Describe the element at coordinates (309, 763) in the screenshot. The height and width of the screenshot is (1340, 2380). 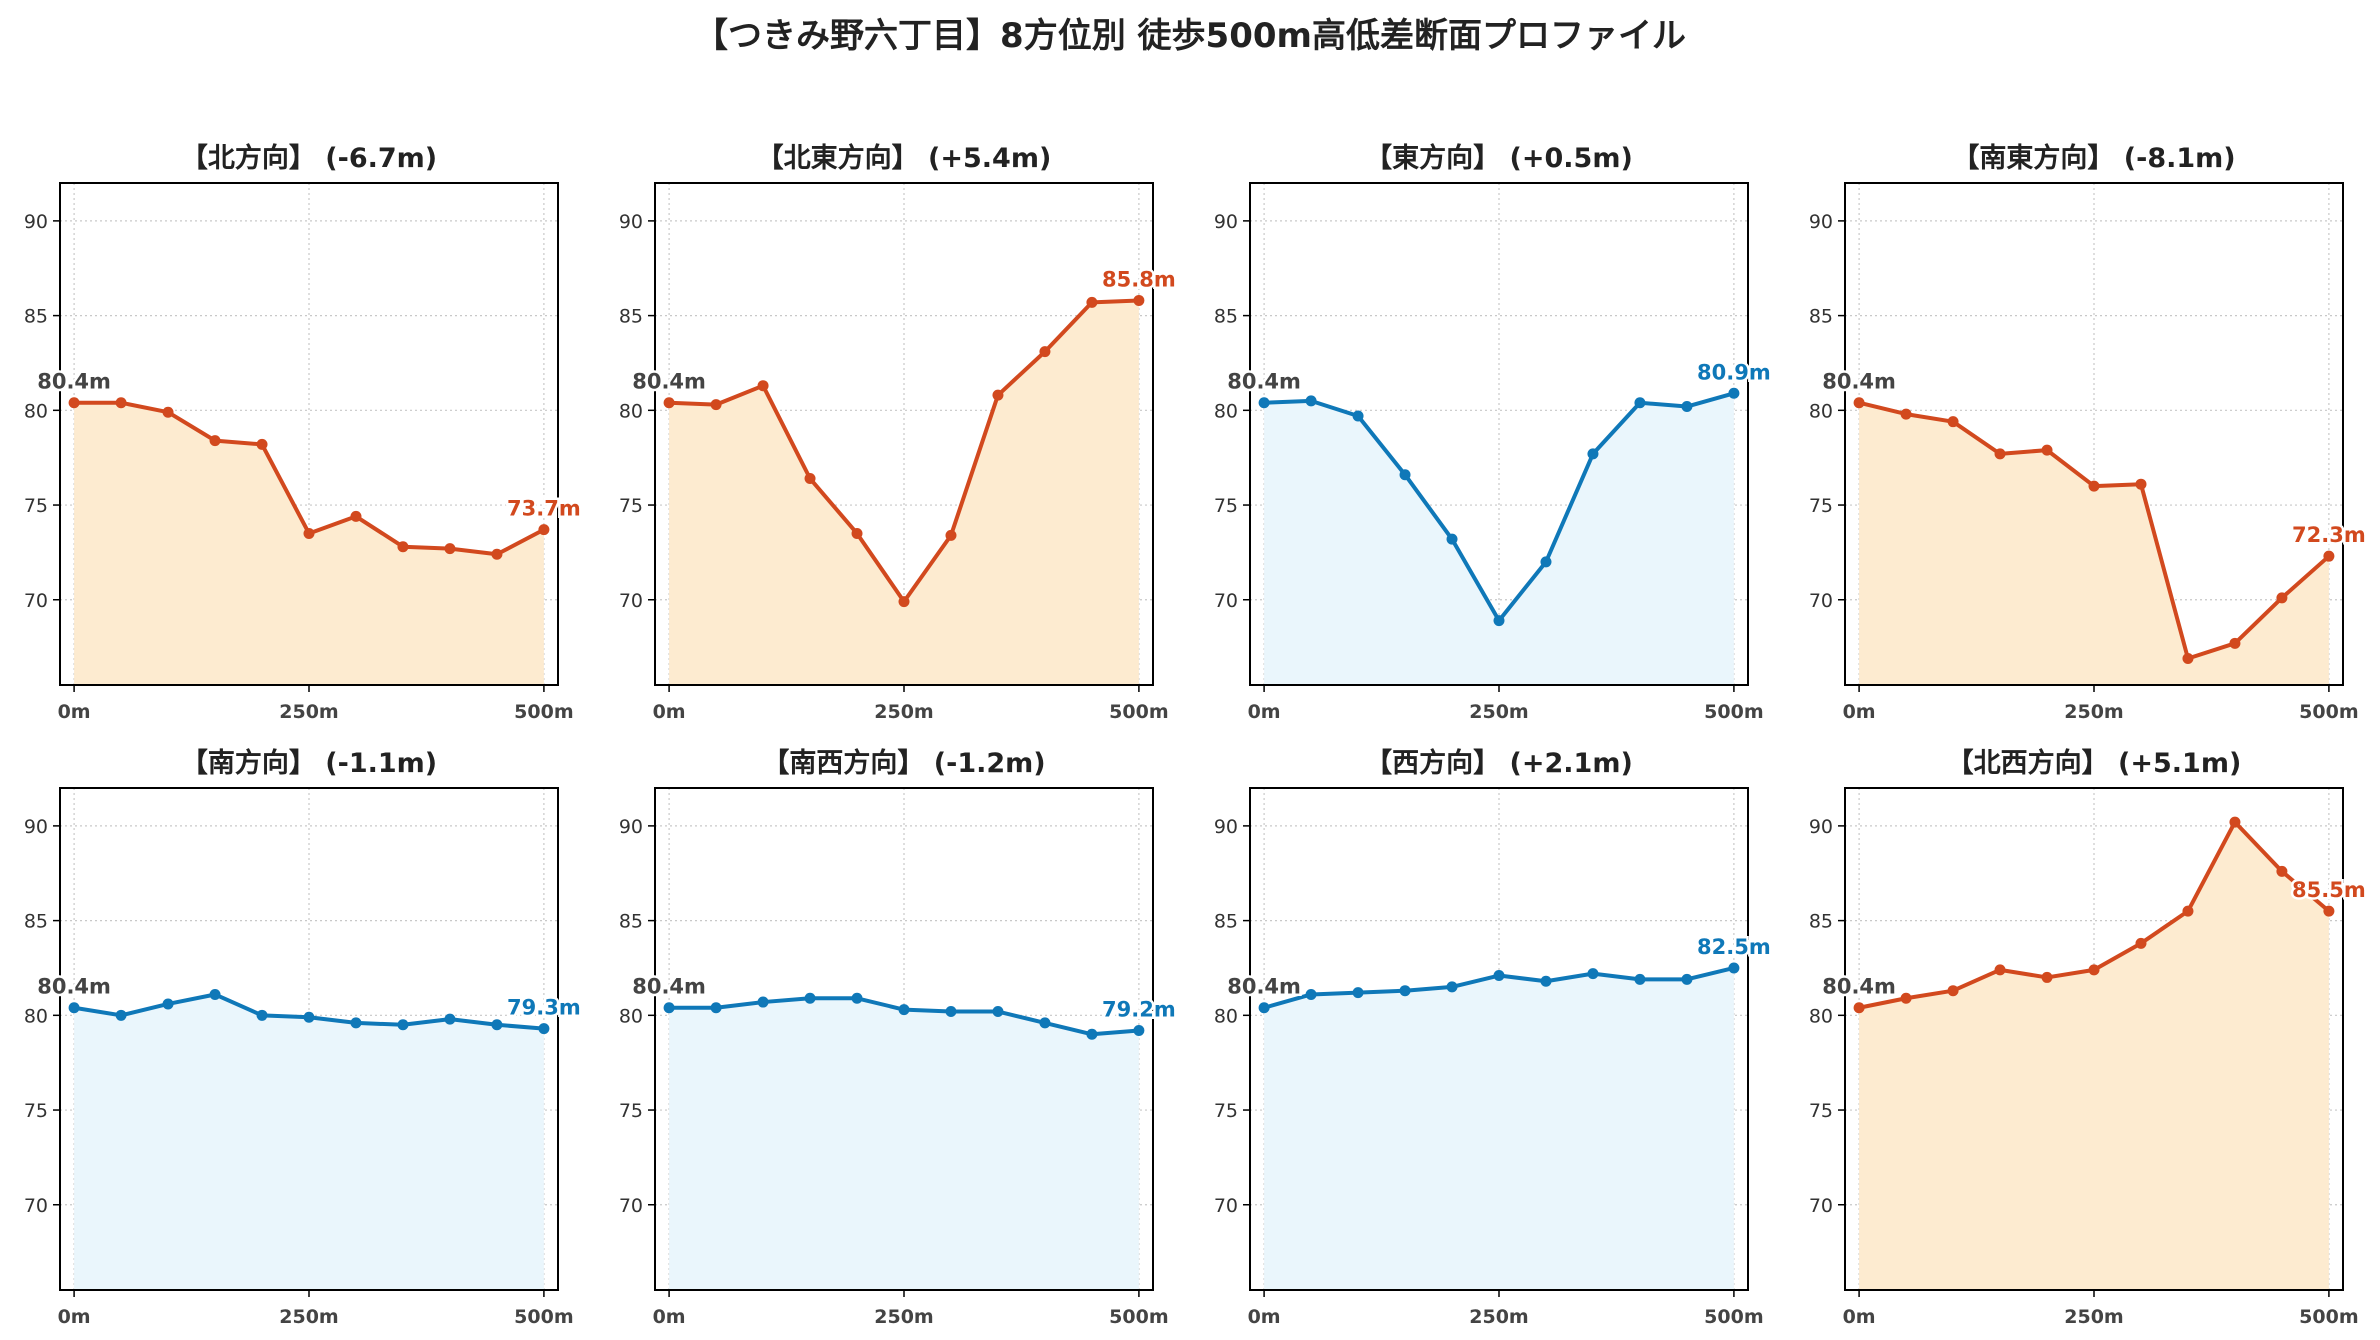
I see `panel-title: 【南方向】 (-1.1m)` at that location.